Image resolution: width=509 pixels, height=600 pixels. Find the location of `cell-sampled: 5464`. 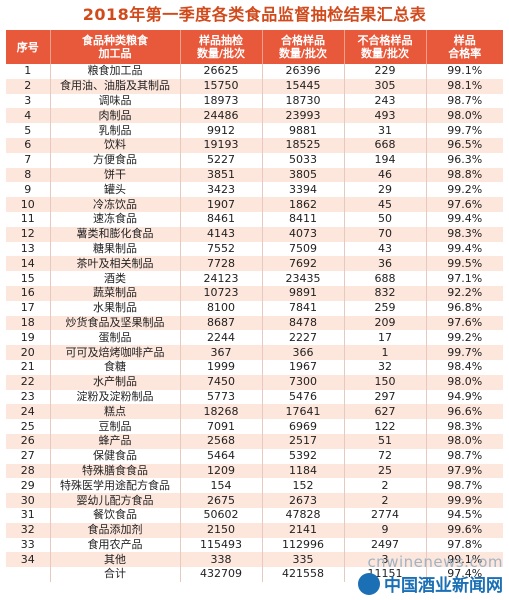

cell-sampled: 5464 is located at coordinates (221, 456).